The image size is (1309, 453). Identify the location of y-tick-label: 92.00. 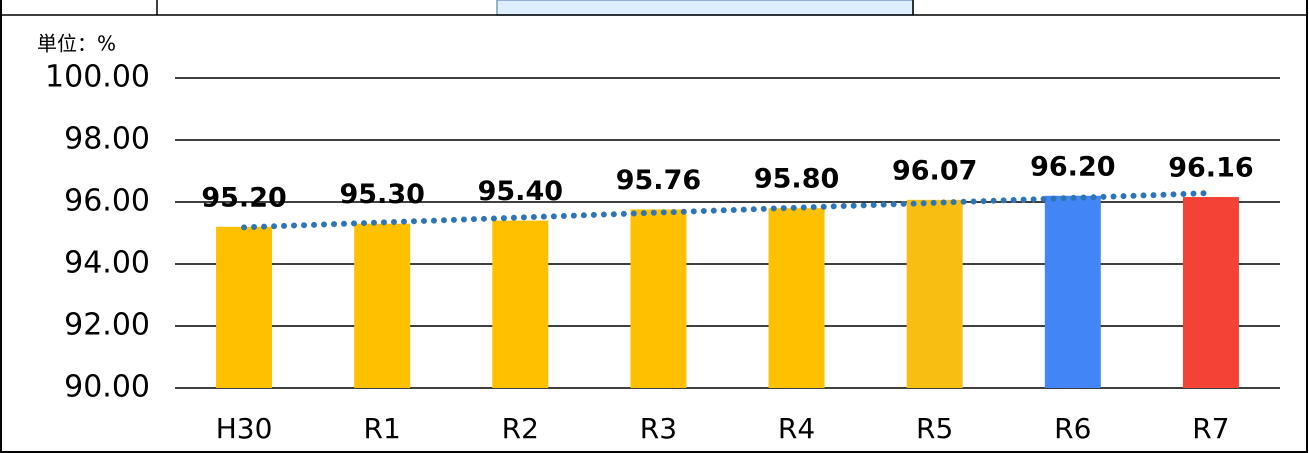
(107, 325).